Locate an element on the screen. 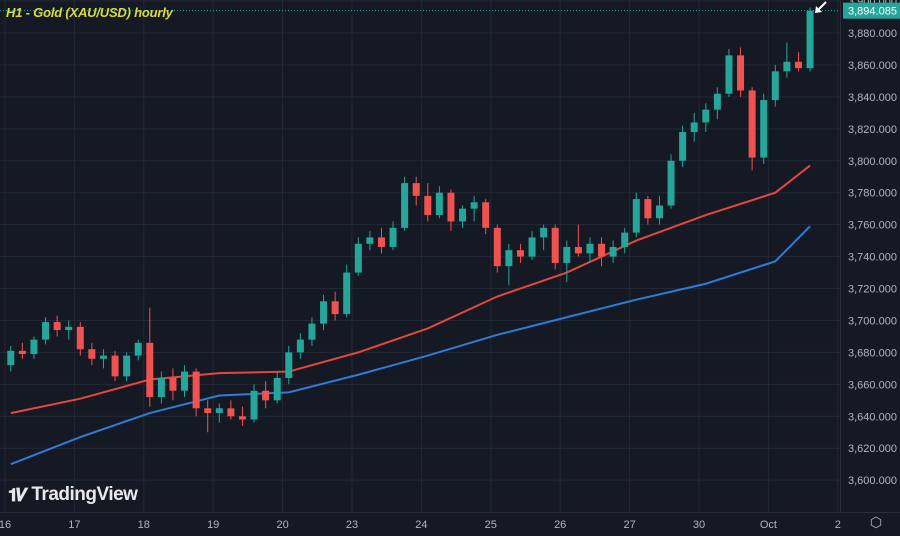 The width and height of the screenshot is (900, 536). last-price-marker: 3,894.085 is located at coordinates (450, 10).